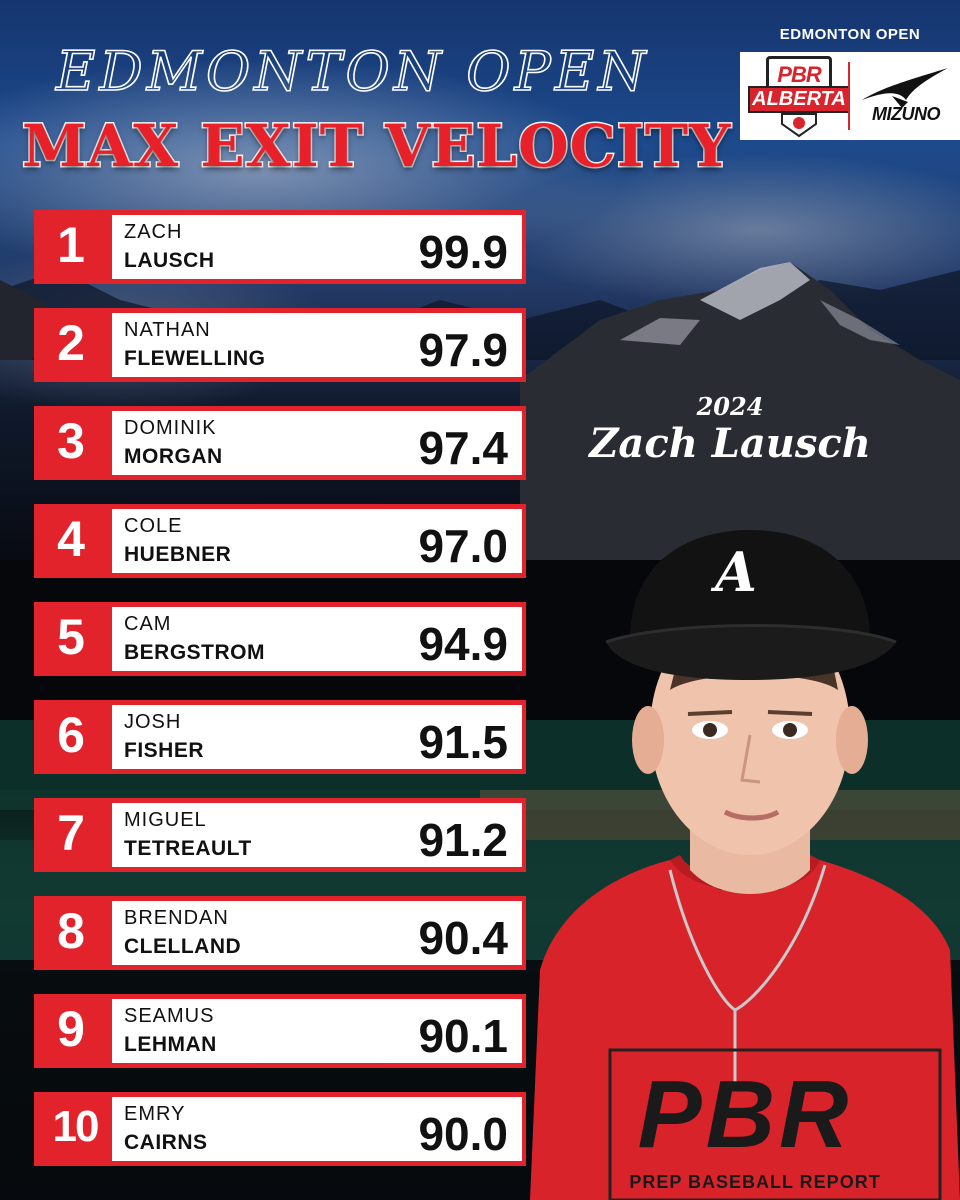 The height and width of the screenshot is (1200, 960). I want to click on rank-badge: 10, so click(71, 1129).